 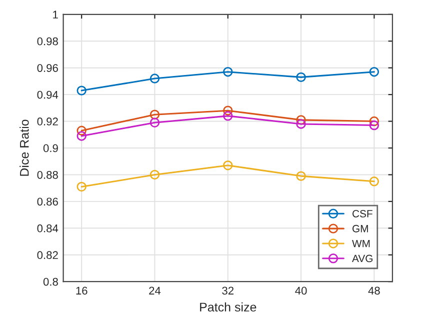 What do you see at coordinates (374, 290) in the screenshot?
I see `x-tick-label: 48` at bounding box center [374, 290].